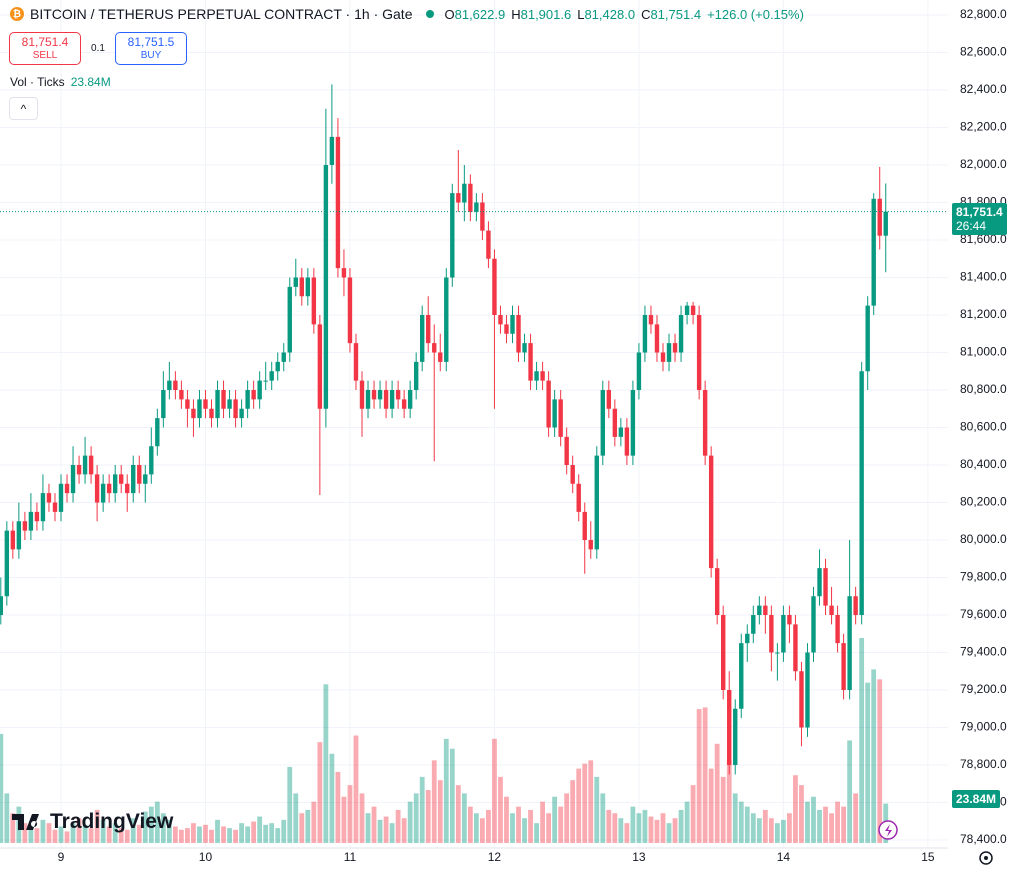  I want to click on ohlc-key: L, so click(581, 14).